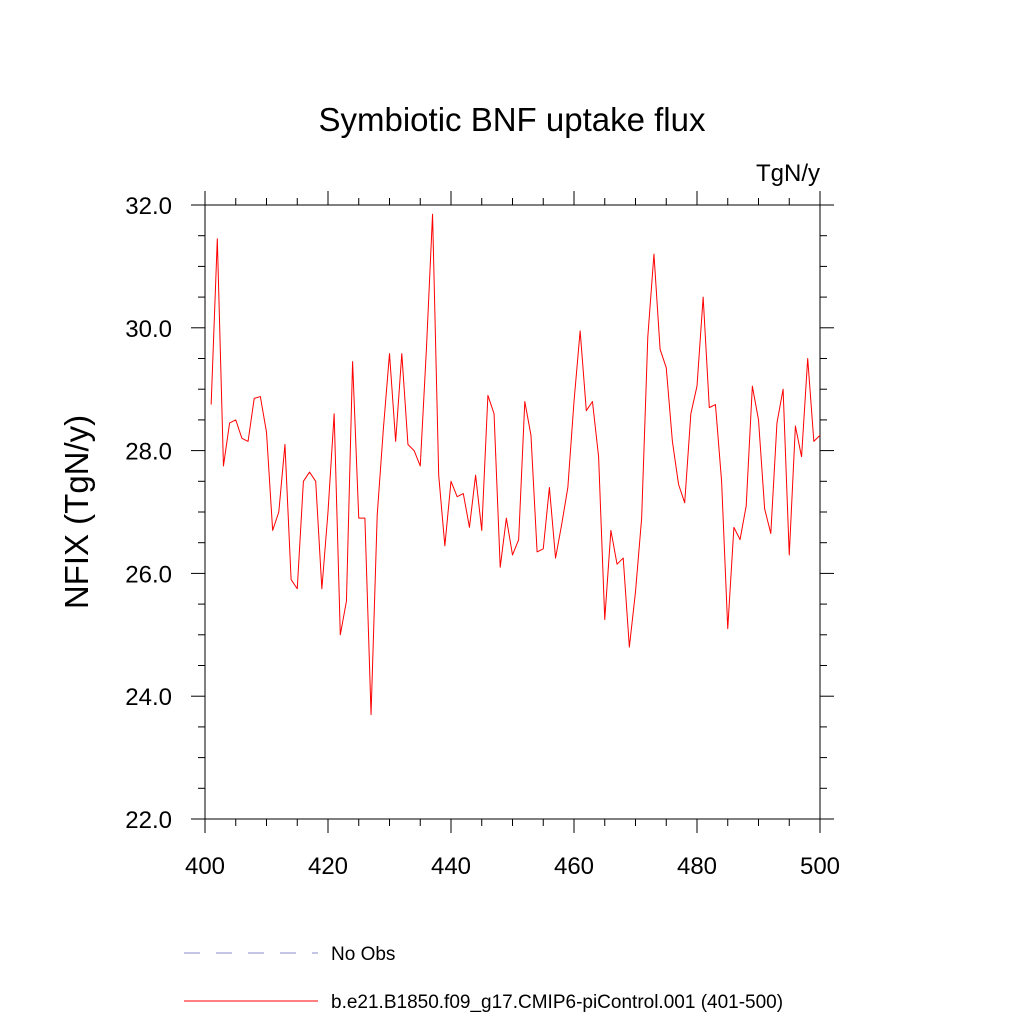  I want to click on legend-label: No Obs, so click(363, 954).